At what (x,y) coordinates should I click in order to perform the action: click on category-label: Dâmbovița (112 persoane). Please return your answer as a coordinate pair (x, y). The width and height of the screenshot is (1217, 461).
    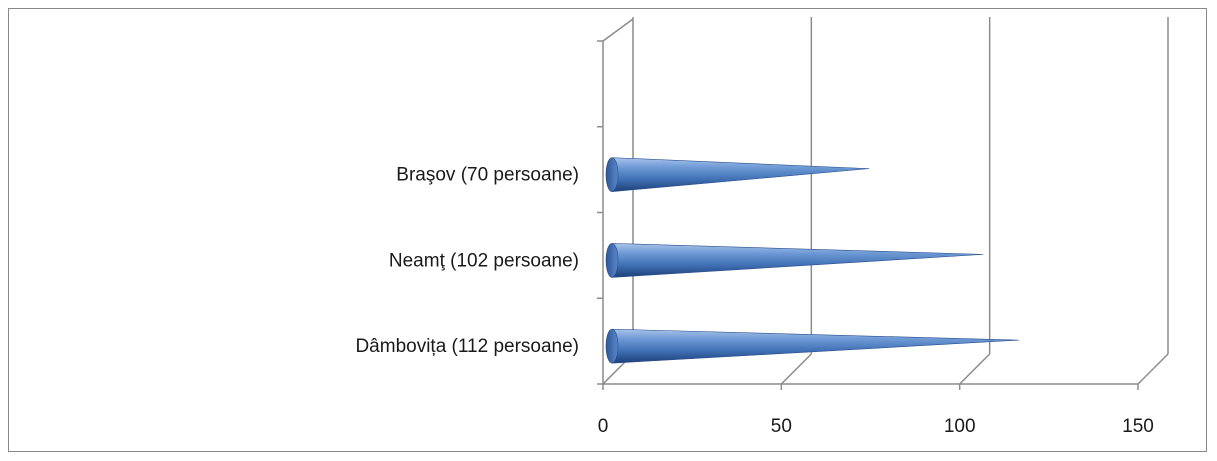
    Looking at the image, I should click on (467, 346).